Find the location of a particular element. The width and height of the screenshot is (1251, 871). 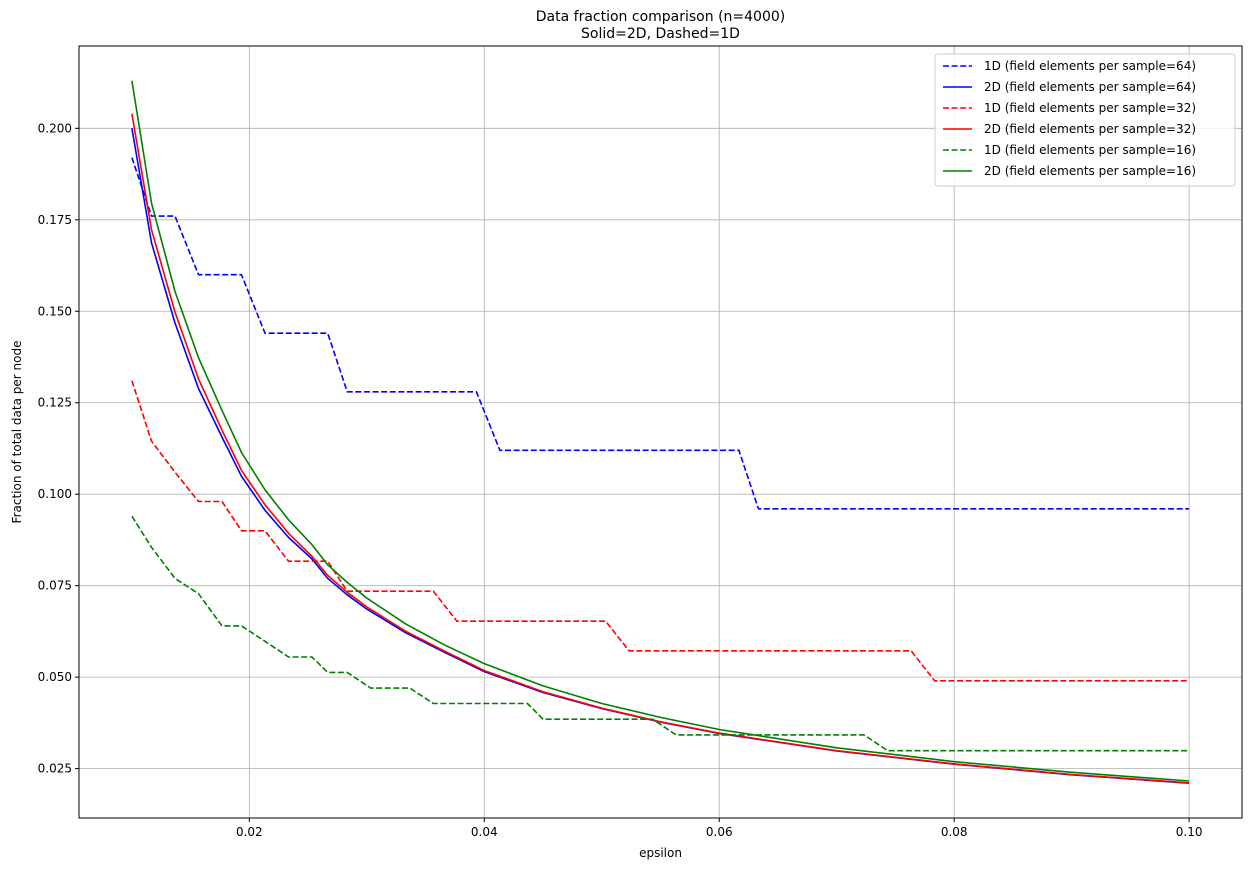

legend-entry-label: 2D (field elements per sample=16) is located at coordinates (1090, 171).